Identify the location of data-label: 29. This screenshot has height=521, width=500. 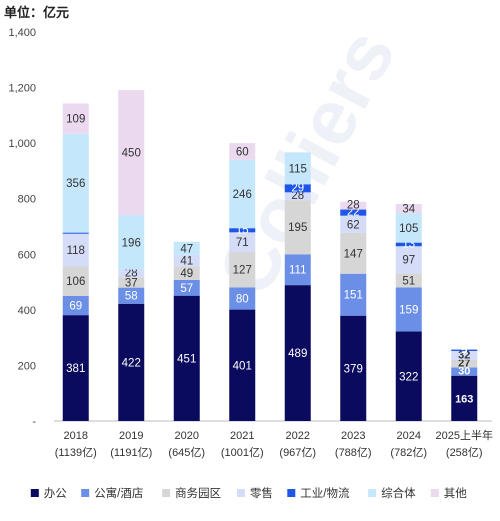
(297, 188).